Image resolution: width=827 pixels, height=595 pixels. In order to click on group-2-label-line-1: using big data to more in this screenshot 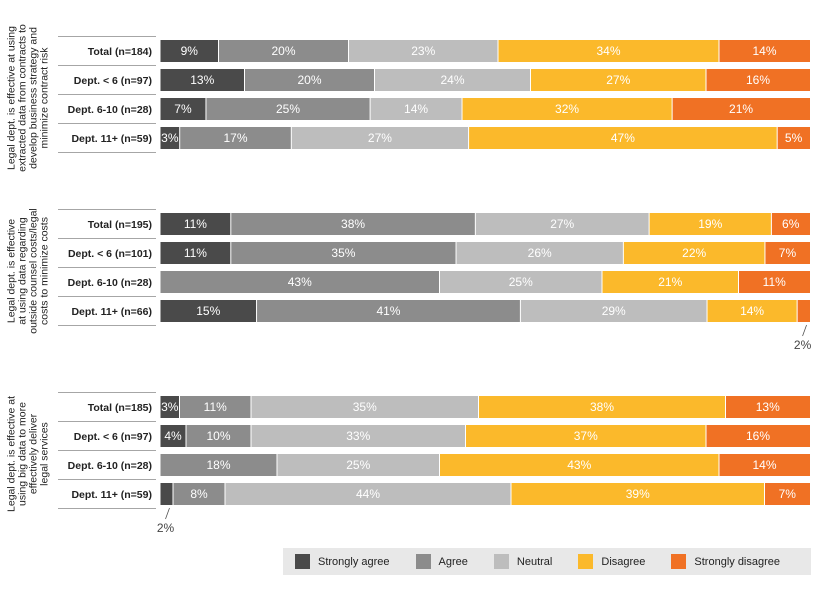, I will do `click(22, 454)`.